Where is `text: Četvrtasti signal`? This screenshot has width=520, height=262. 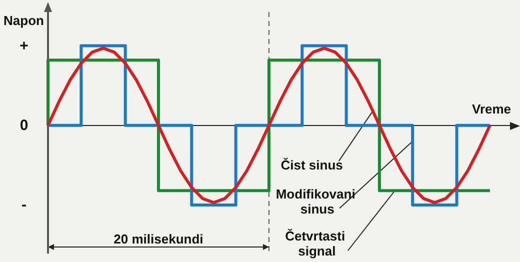 text: Četvrtasti signal is located at coordinates (317, 243).